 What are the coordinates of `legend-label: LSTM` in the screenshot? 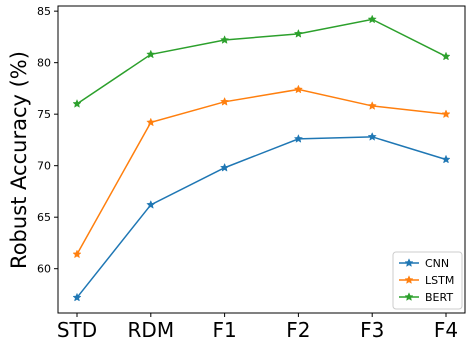 It's located at (439, 280).